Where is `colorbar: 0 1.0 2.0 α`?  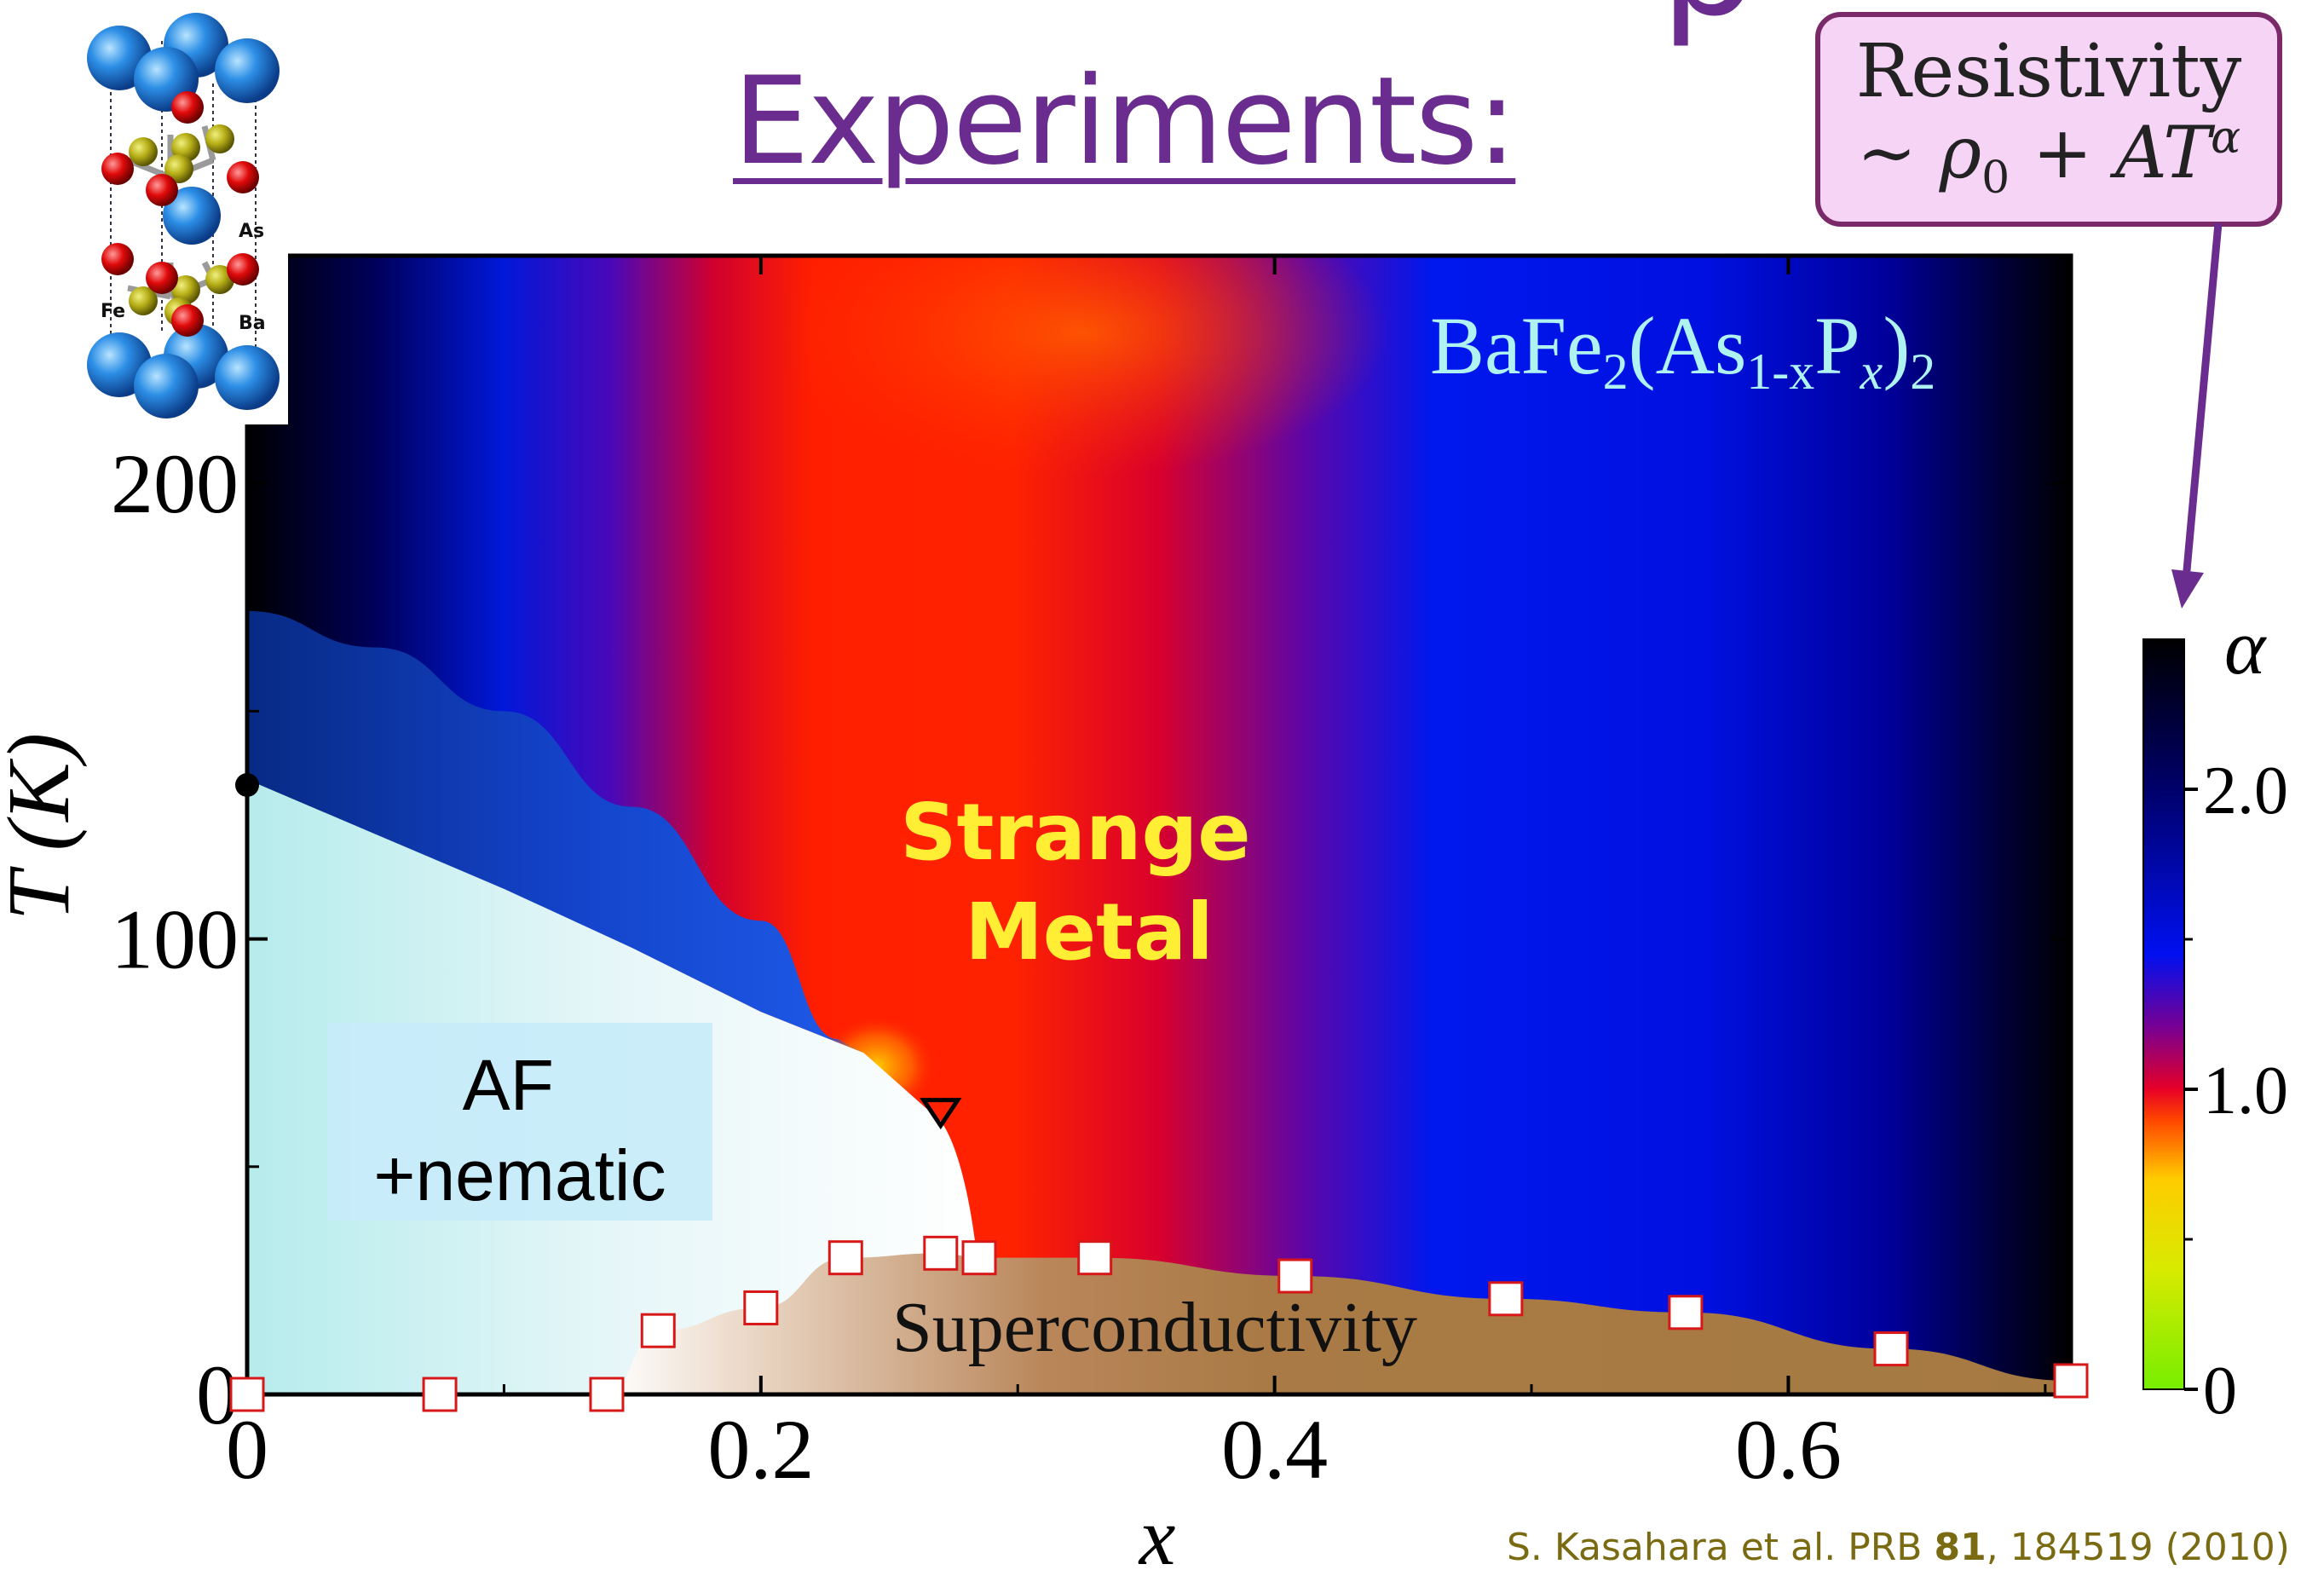 colorbar: 0 1.0 2.0 α is located at coordinates (2215, 1016).